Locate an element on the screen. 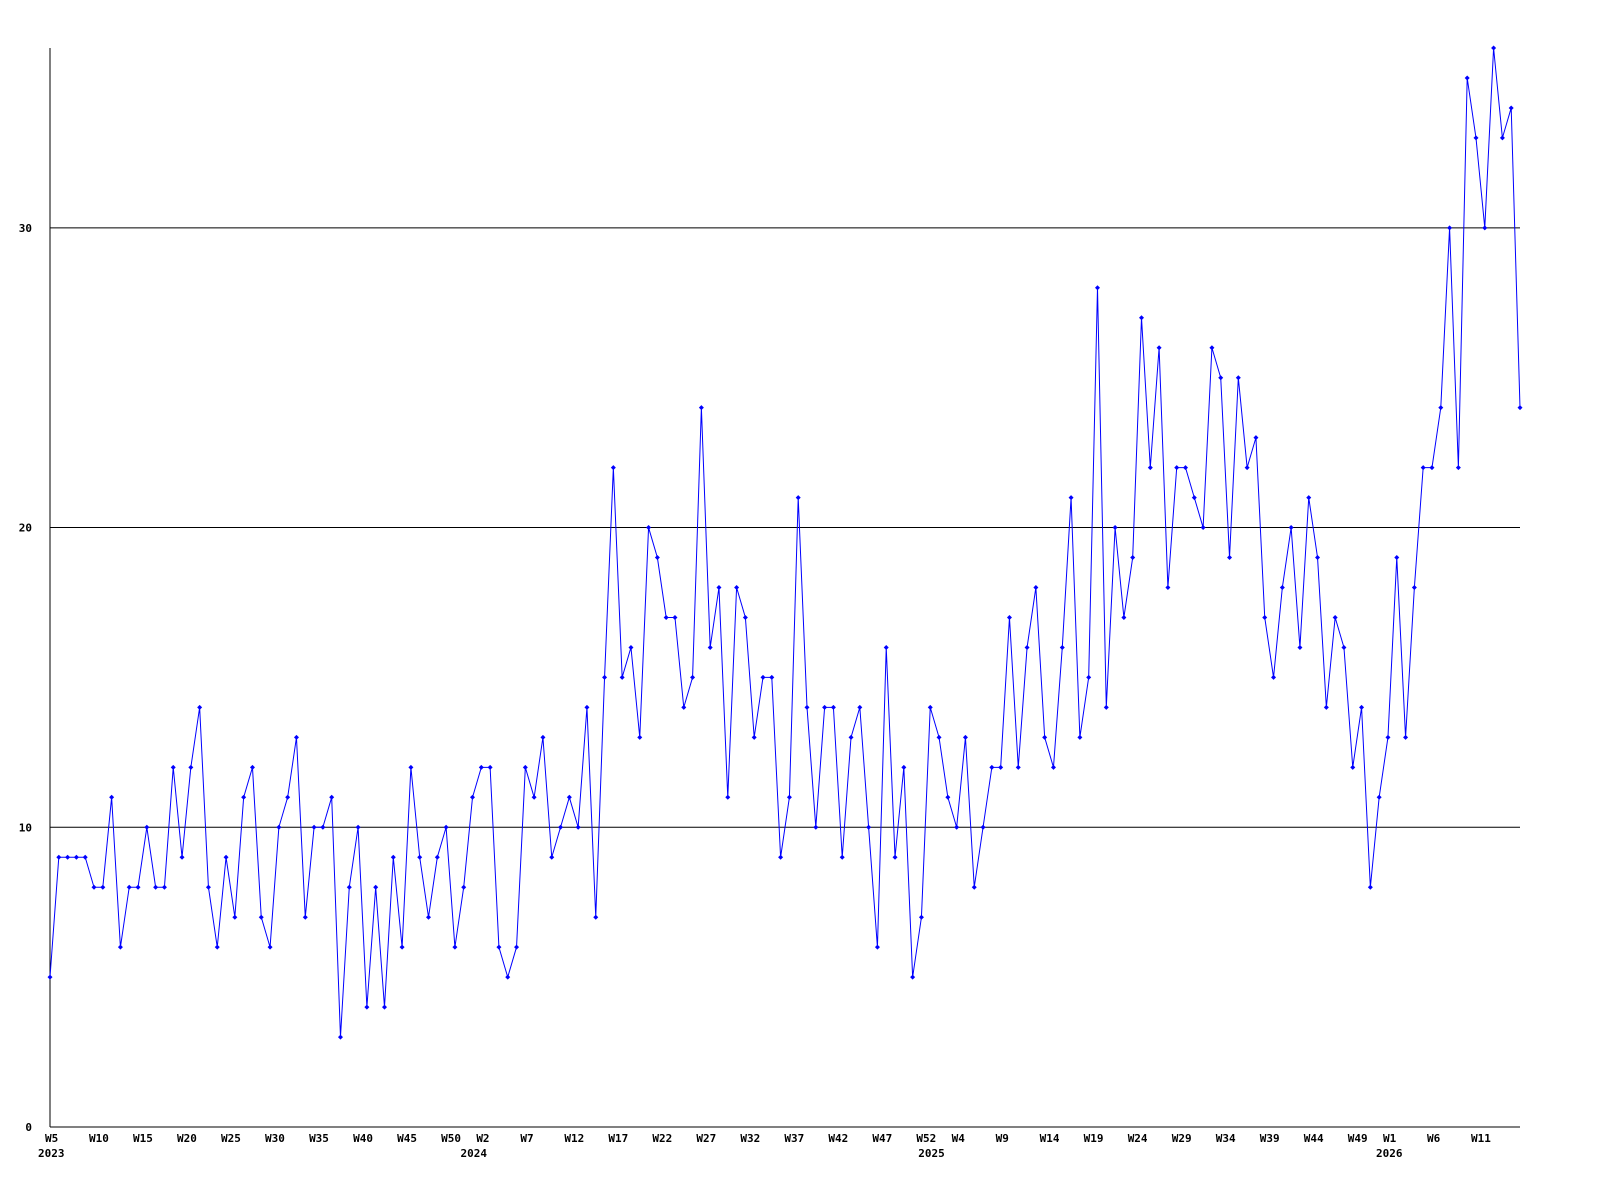 This screenshot has height=1200, width=1600. x-tick-label: W15 is located at coordinates (143, 1138).